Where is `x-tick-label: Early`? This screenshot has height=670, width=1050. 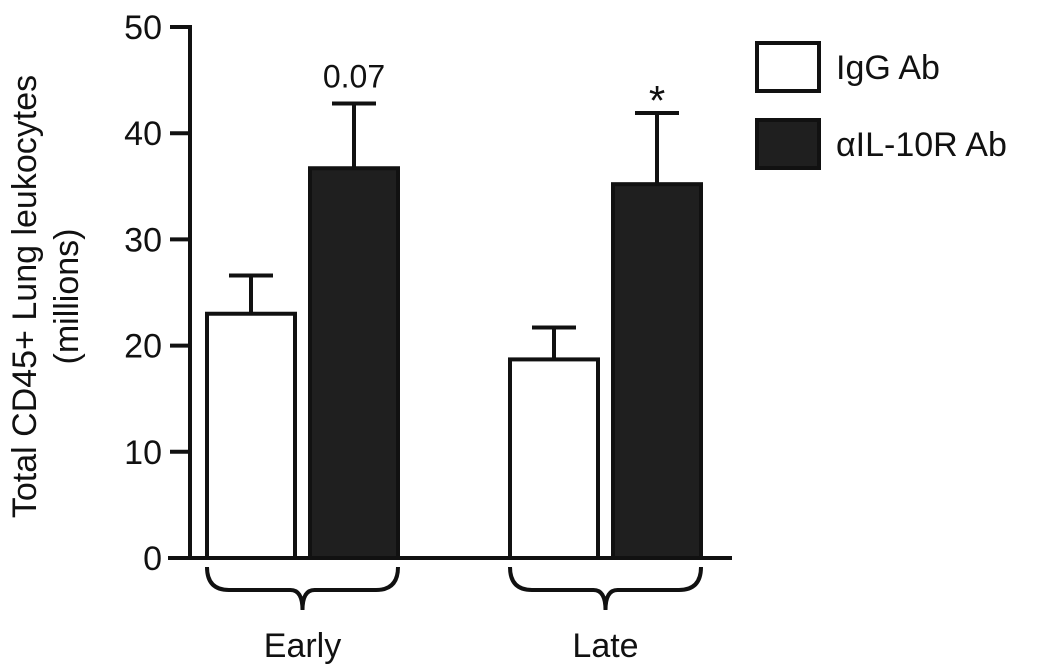 x-tick-label: Early is located at coordinates (302, 646).